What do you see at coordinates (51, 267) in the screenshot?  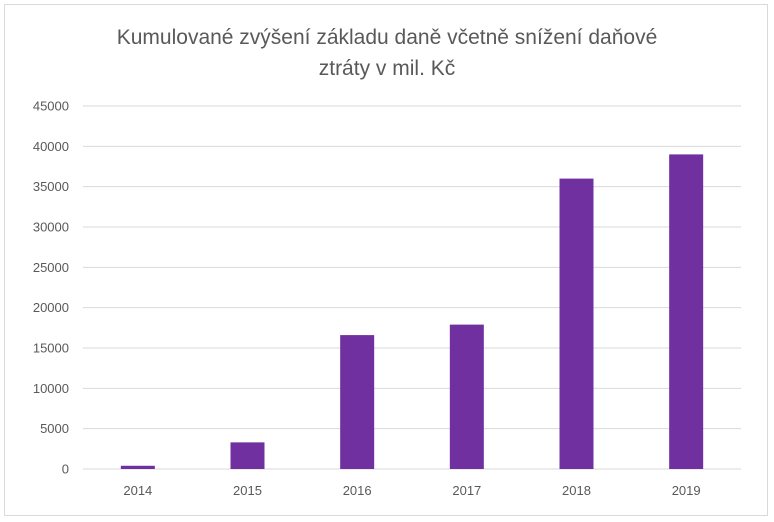 I see `y-tick-label: 25000` at bounding box center [51, 267].